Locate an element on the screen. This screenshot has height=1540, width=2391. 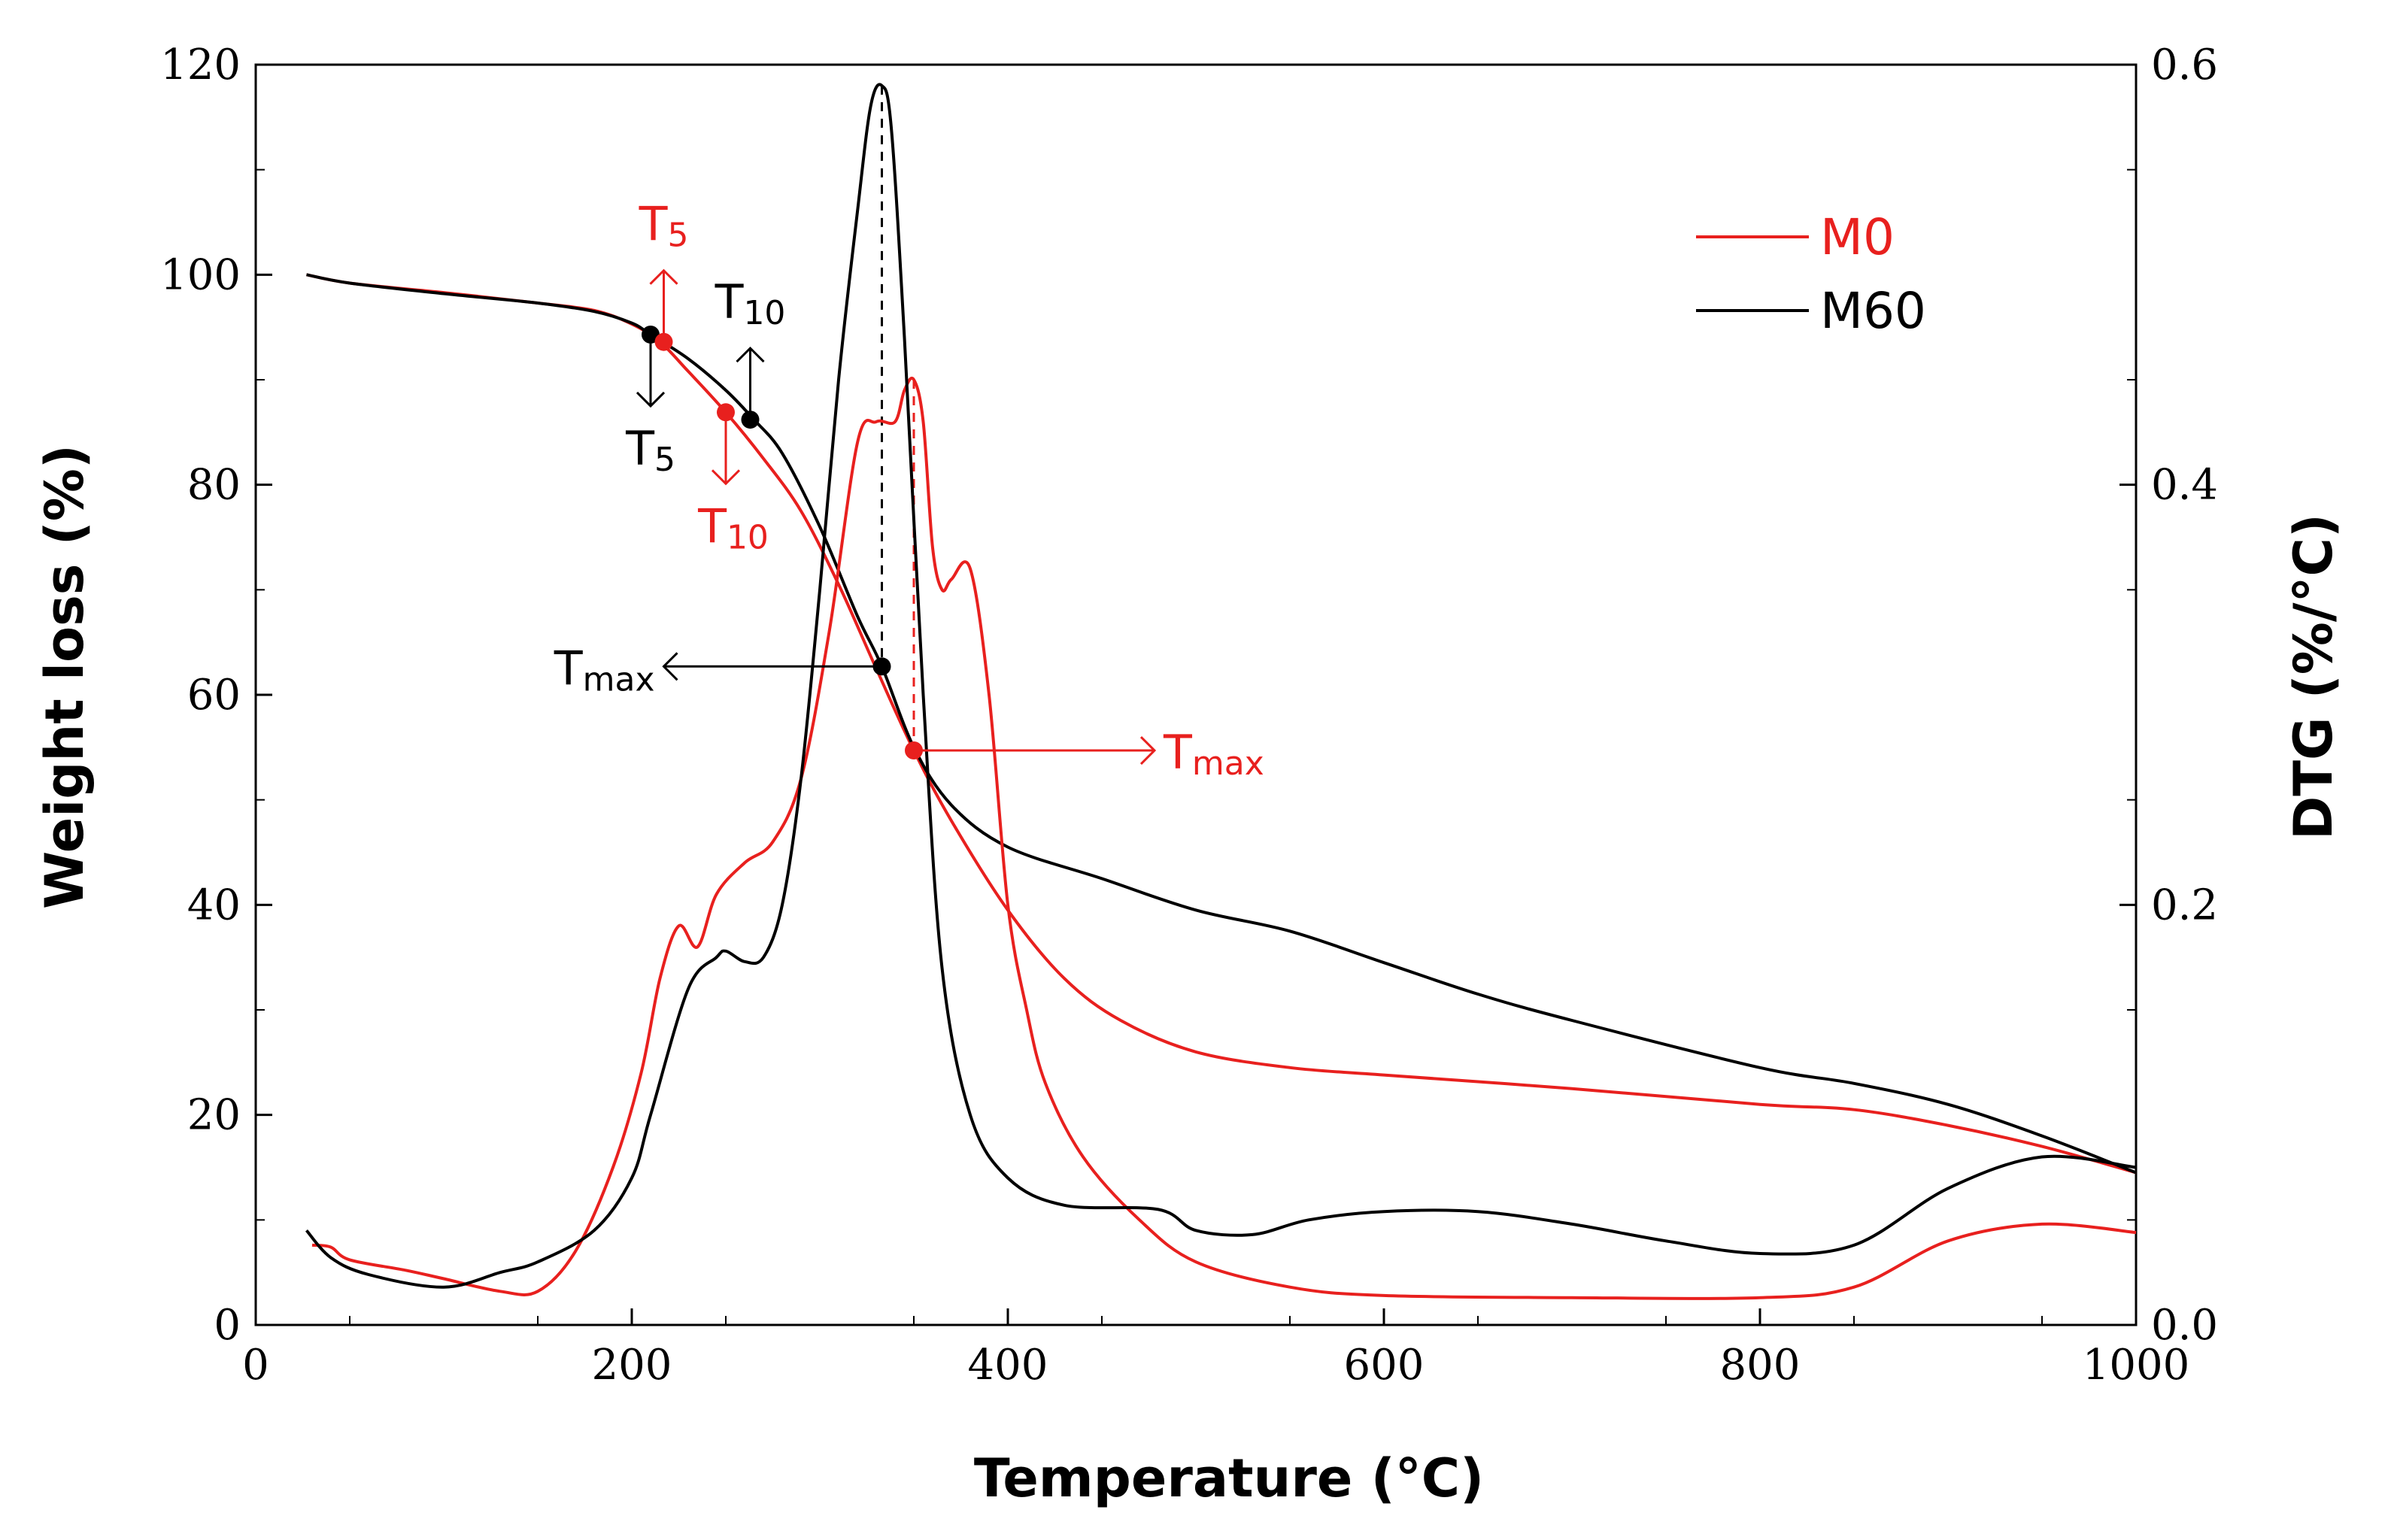
y-left-tick-label: 40 is located at coordinates (214, 905).